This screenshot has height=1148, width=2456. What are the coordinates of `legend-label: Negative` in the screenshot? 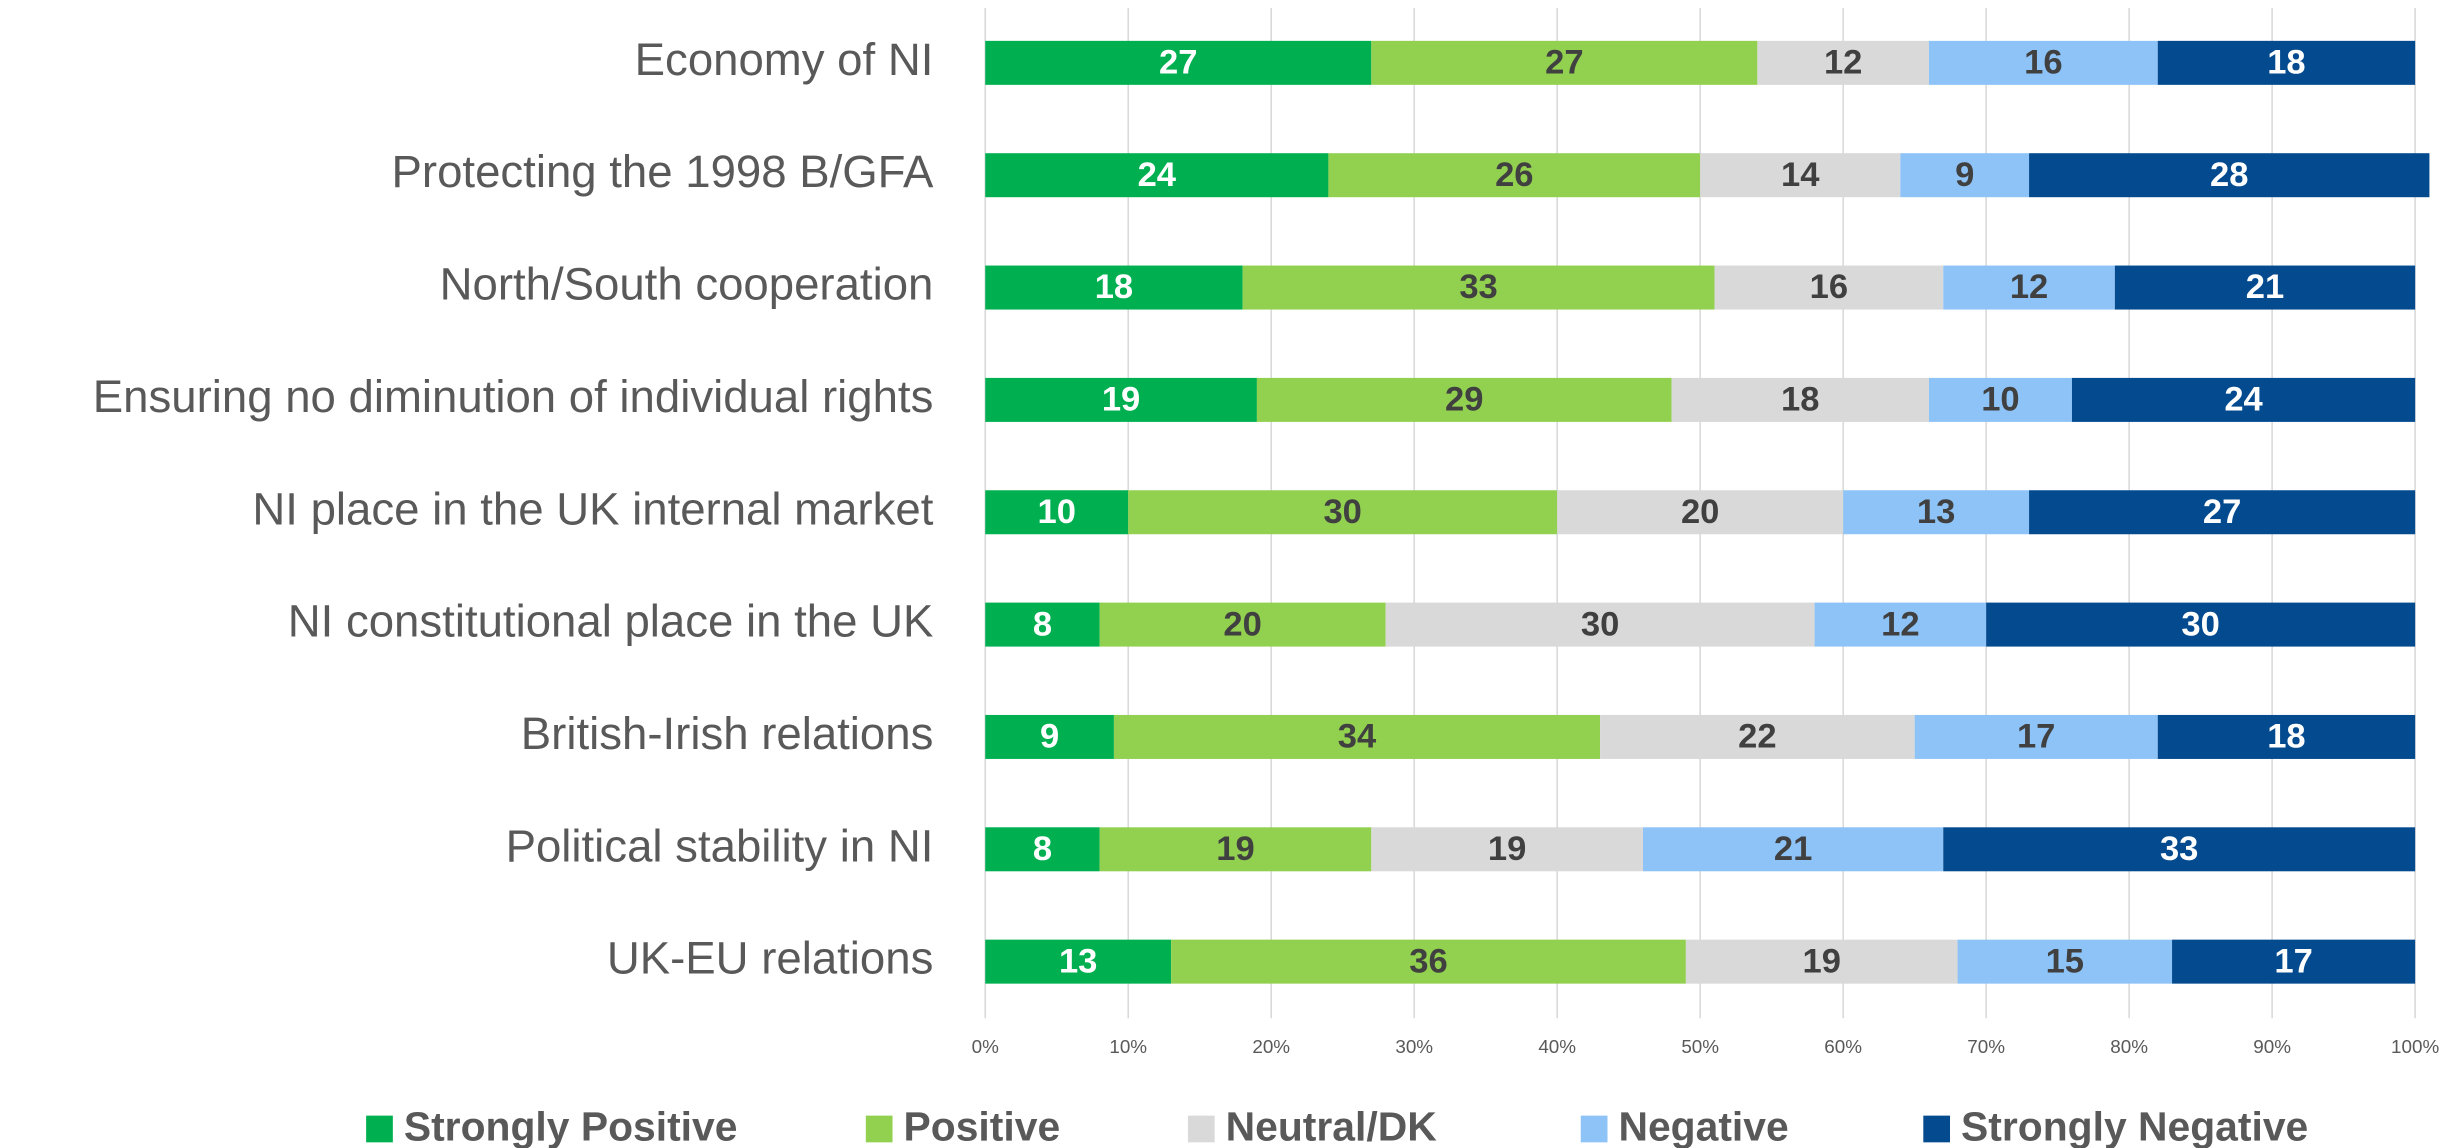 It's located at (1703, 1126).